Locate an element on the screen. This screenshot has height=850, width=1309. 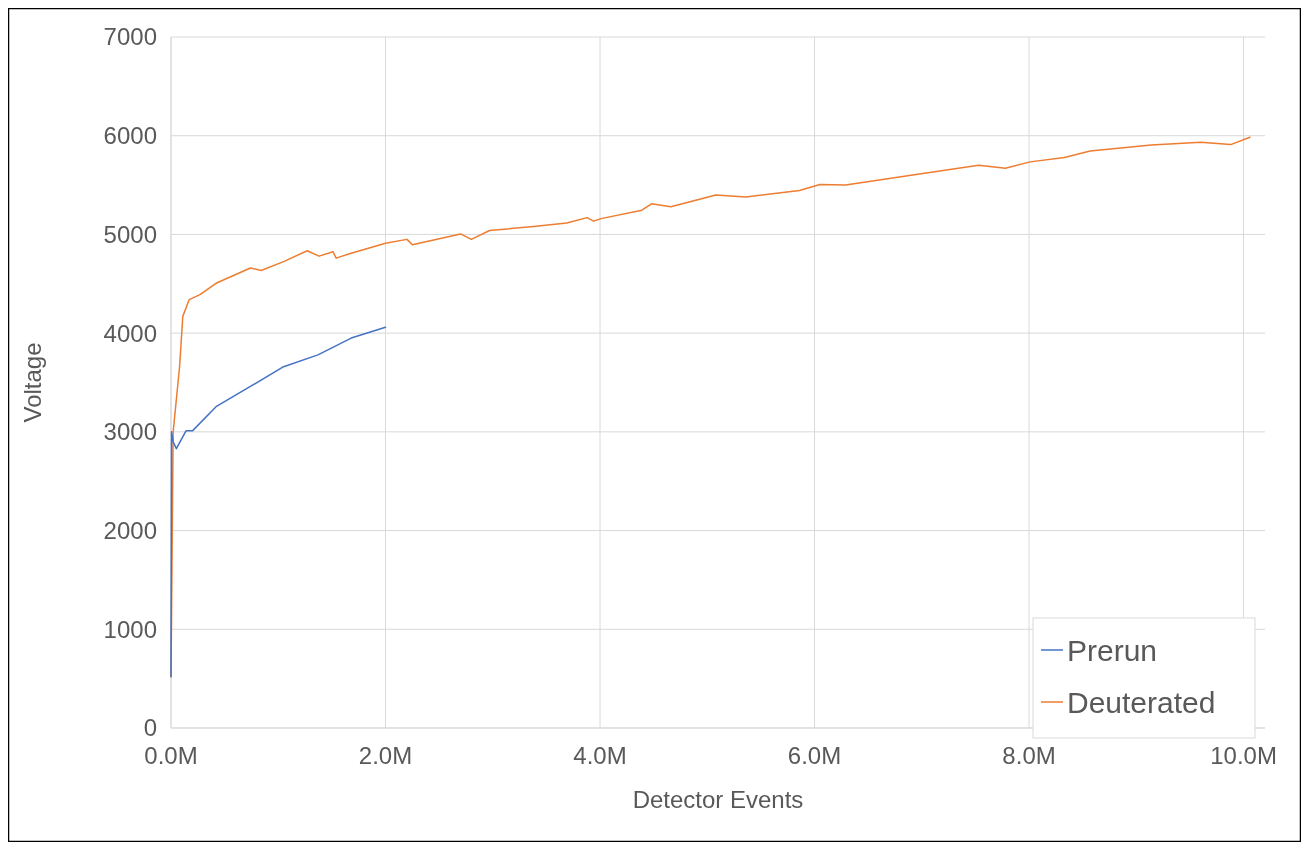
x-tick-label: 2.0M is located at coordinates (385, 755).